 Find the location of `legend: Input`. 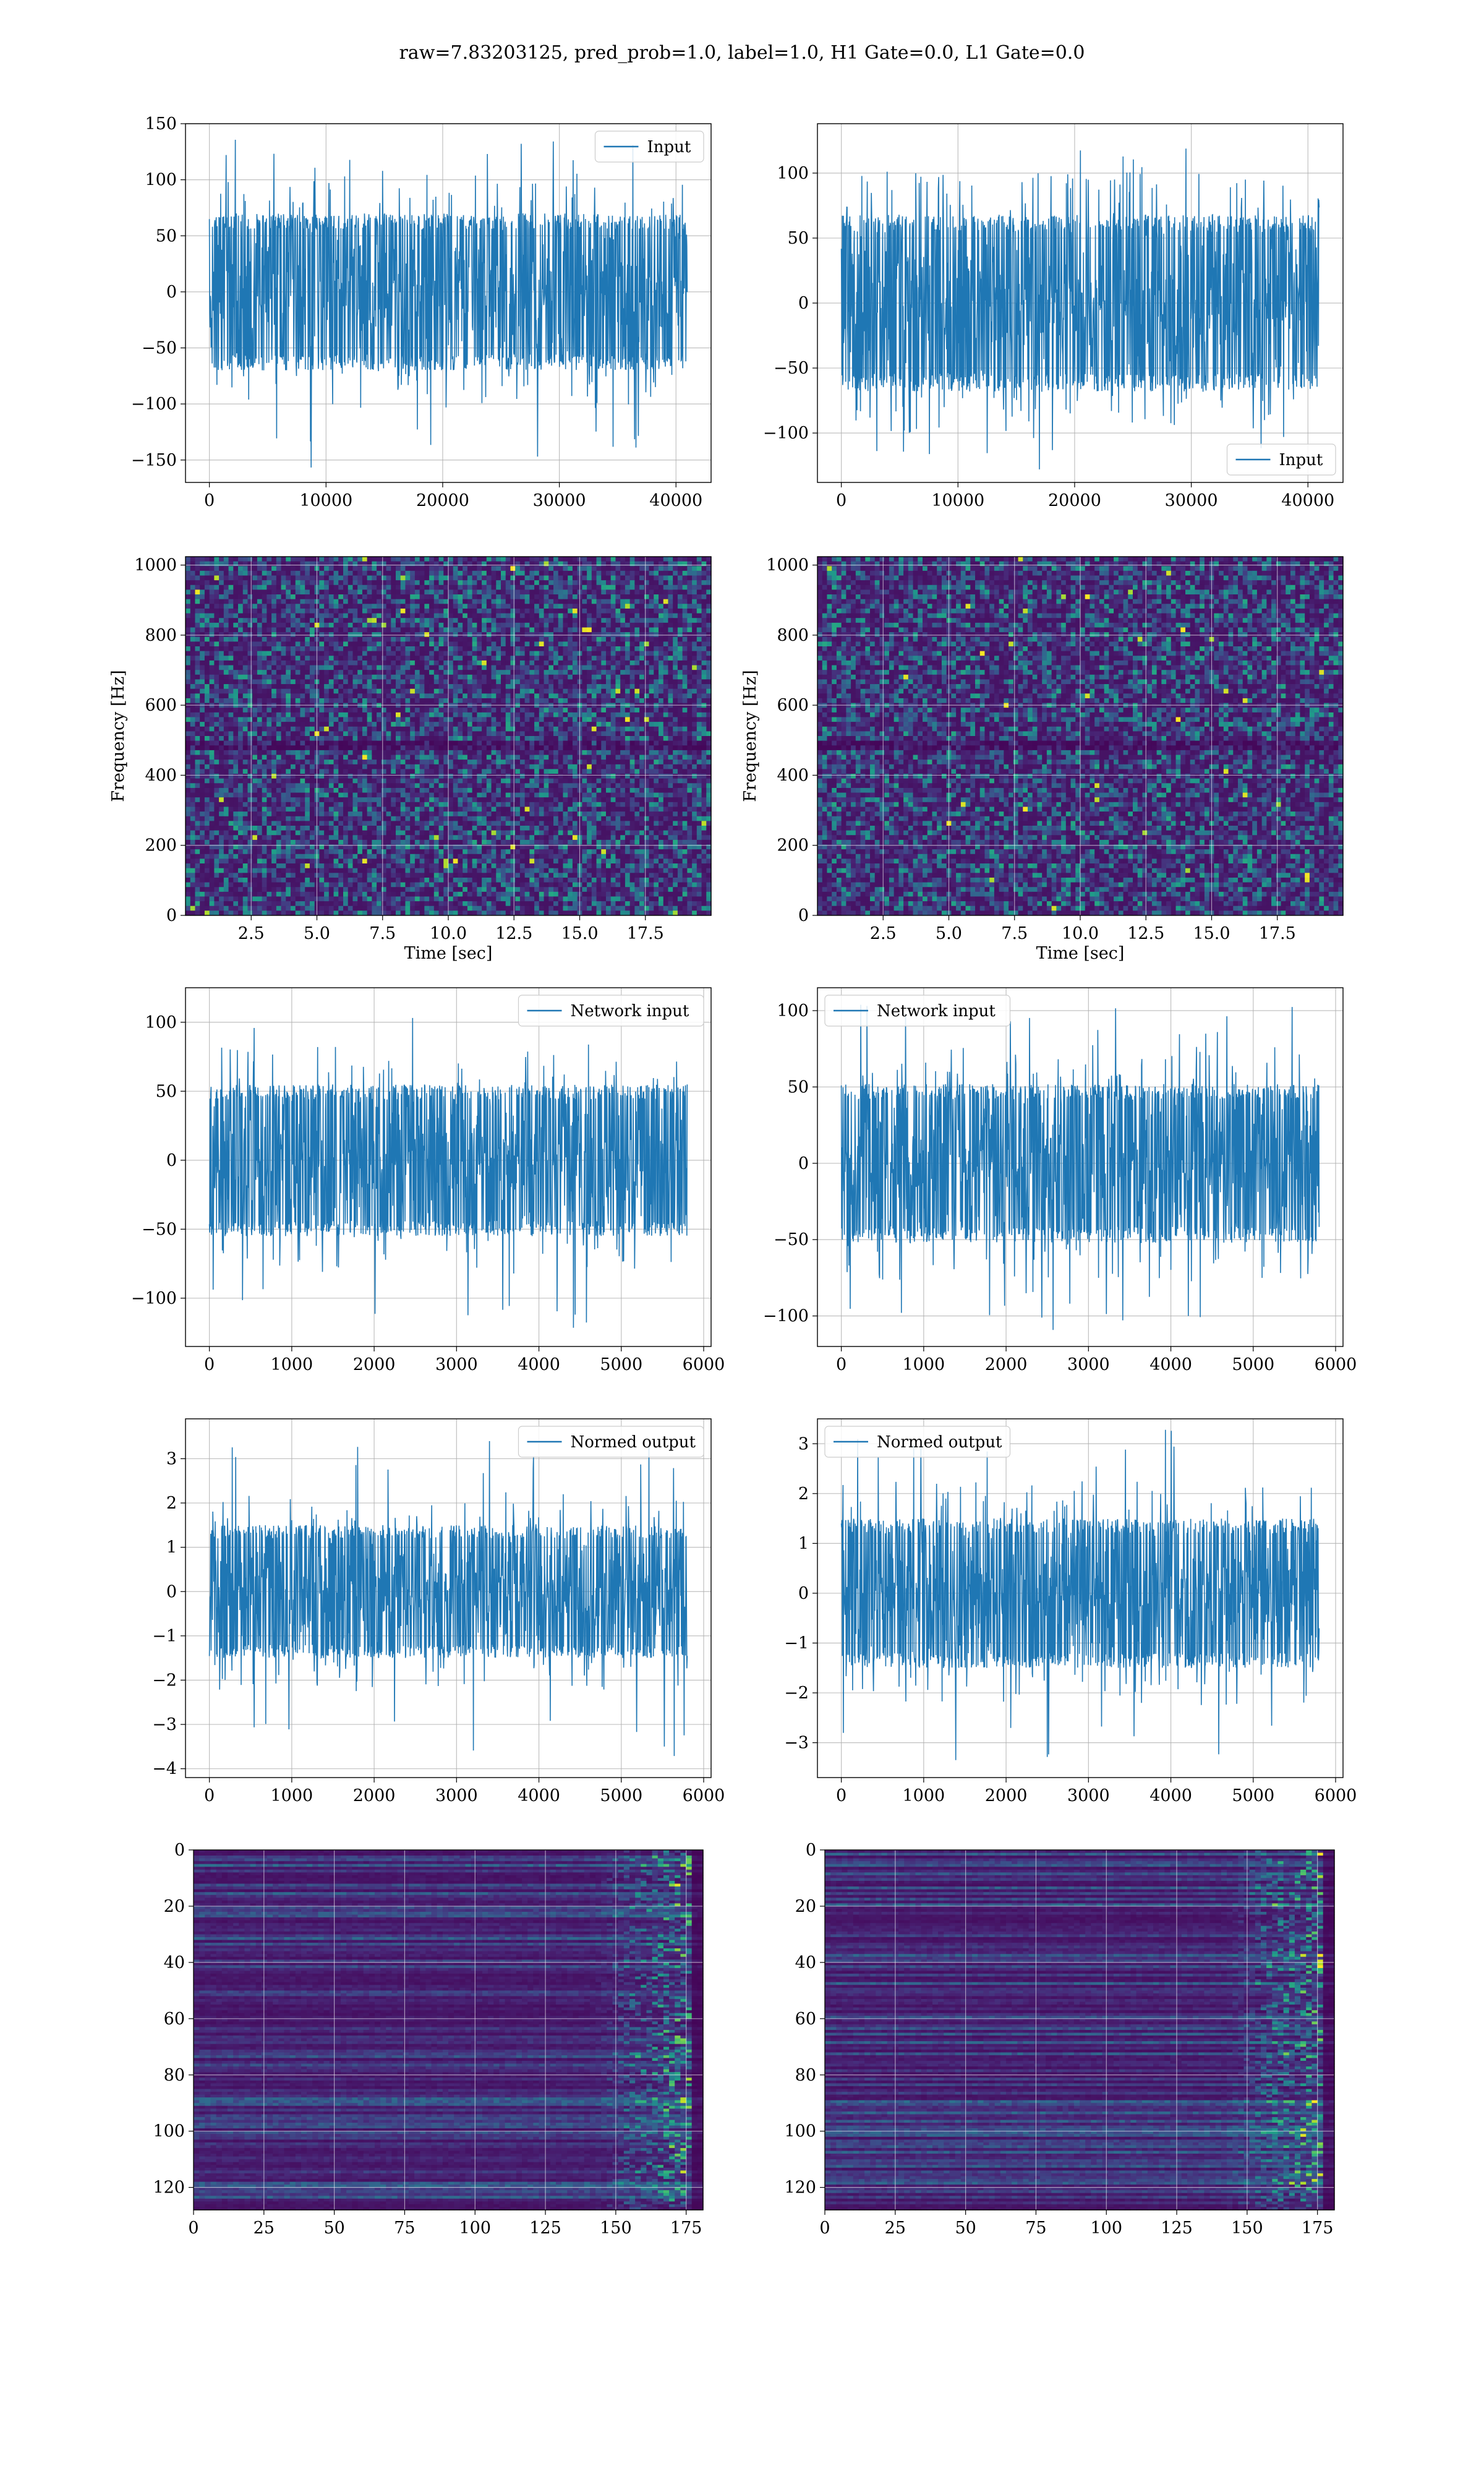

legend: Input is located at coordinates (649, 146).